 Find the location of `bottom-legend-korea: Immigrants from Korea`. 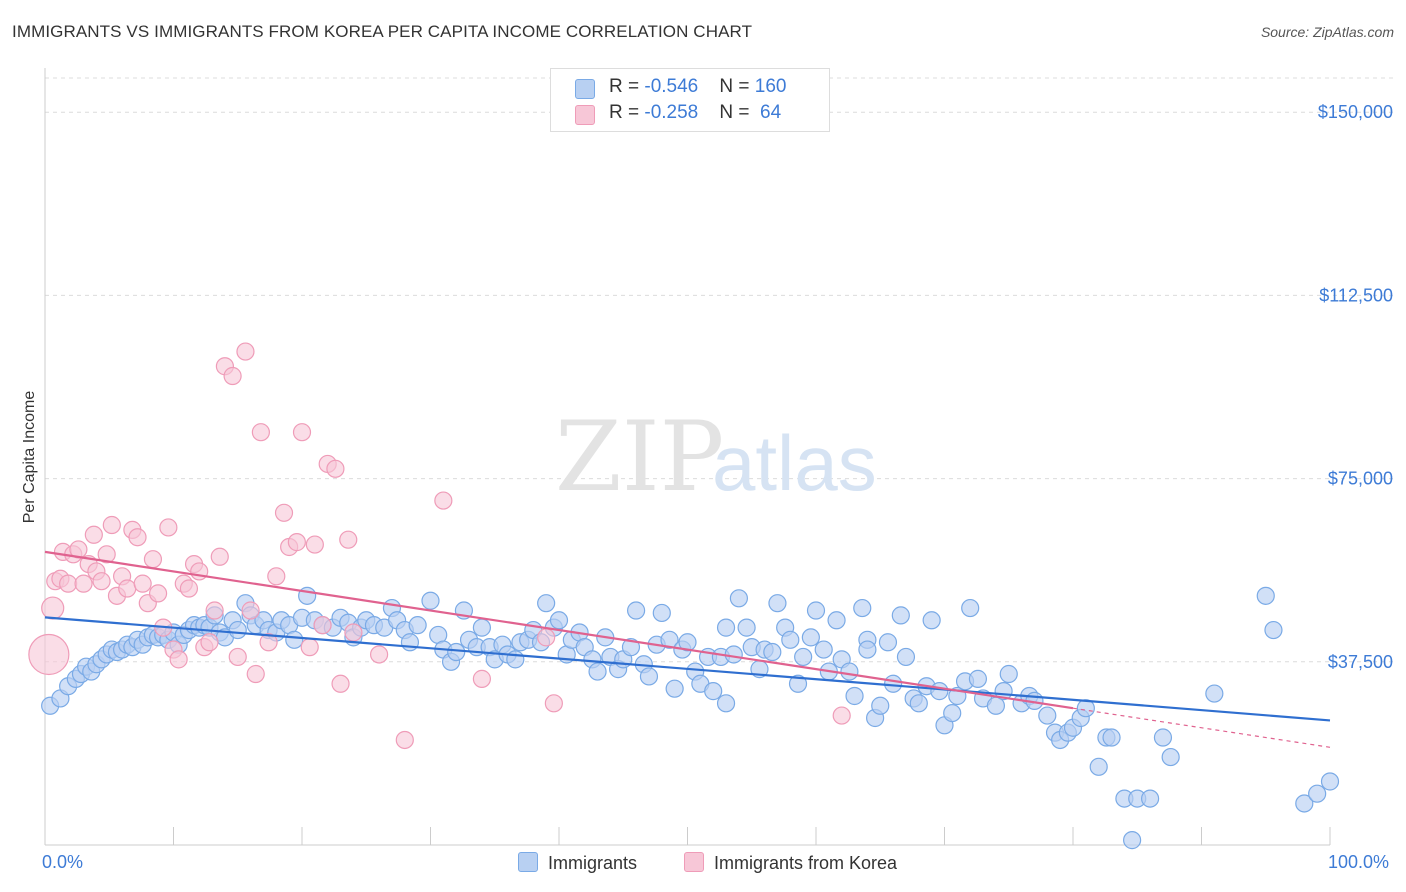

bottom-legend-korea: Immigrants from Korea is located at coordinates (790, 863).